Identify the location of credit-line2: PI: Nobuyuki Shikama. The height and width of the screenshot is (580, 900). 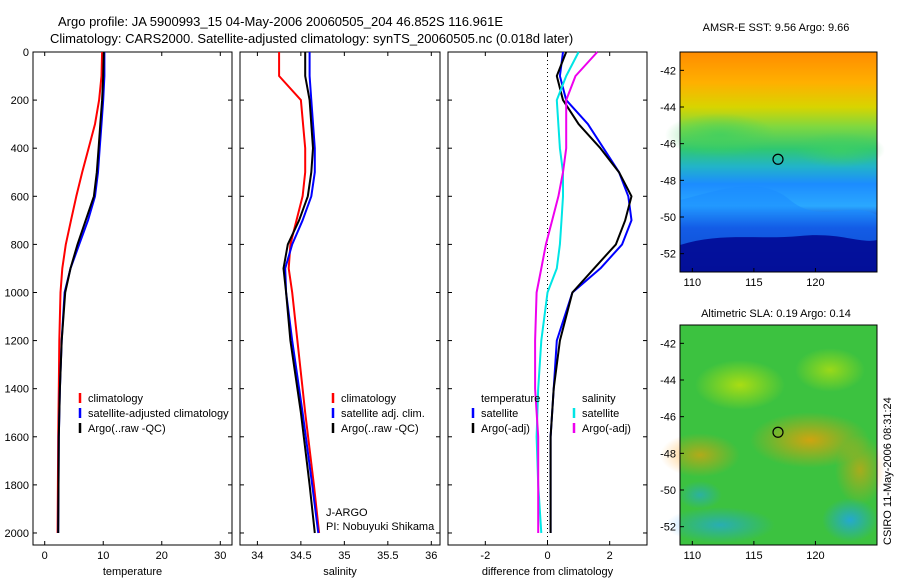
(380, 527).